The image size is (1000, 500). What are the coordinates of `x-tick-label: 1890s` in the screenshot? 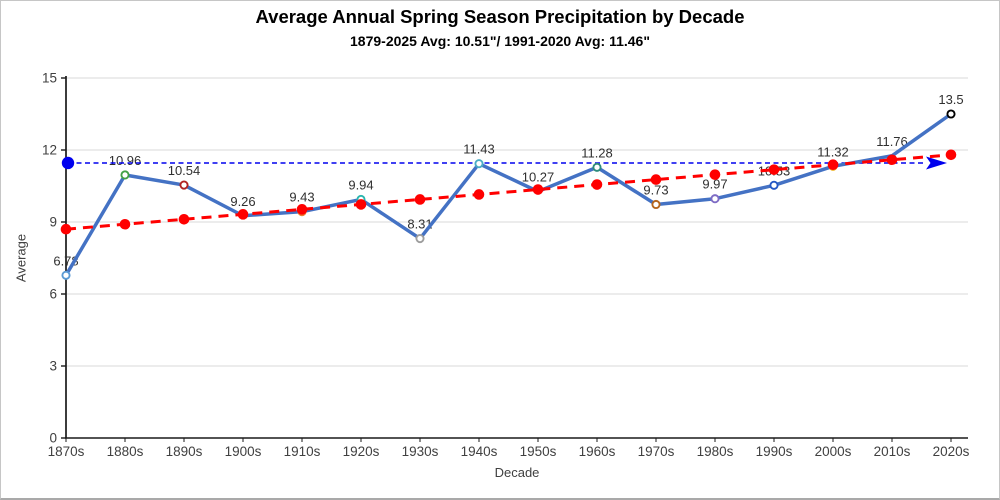 It's located at (184, 451).